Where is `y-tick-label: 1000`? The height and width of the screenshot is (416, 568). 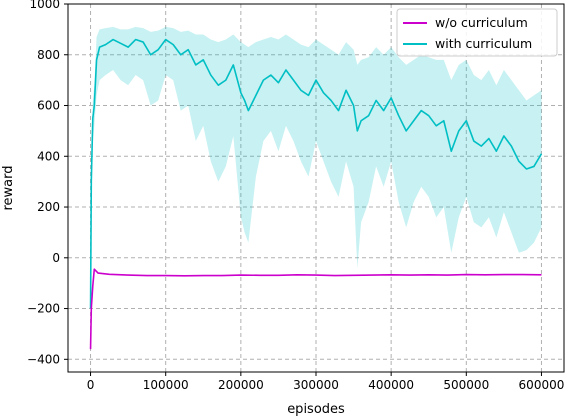
y-tick-label: 1000 is located at coordinates (44, 5).